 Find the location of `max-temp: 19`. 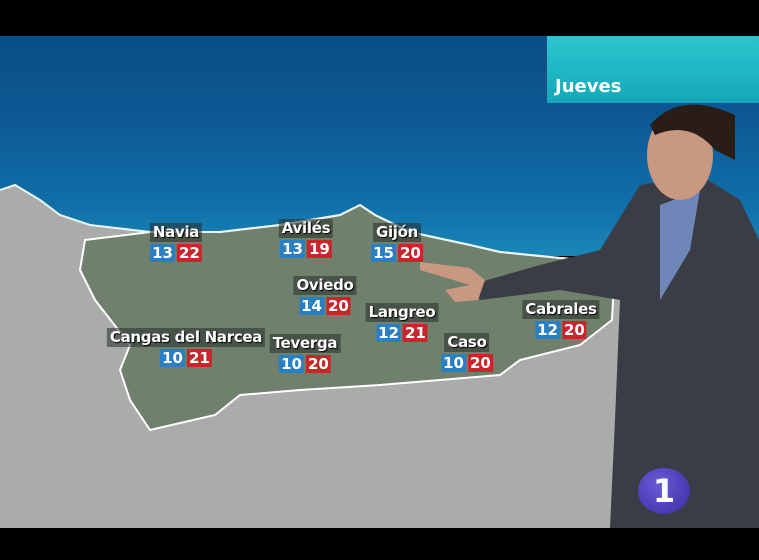

max-temp: 19 is located at coordinates (319, 249).